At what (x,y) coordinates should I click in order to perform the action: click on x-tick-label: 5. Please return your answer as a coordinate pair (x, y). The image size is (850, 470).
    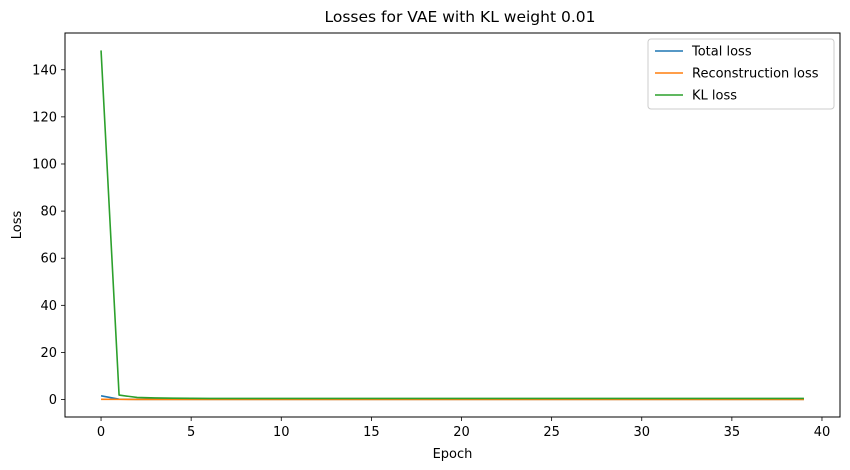
    Looking at the image, I should click on (191, 432).